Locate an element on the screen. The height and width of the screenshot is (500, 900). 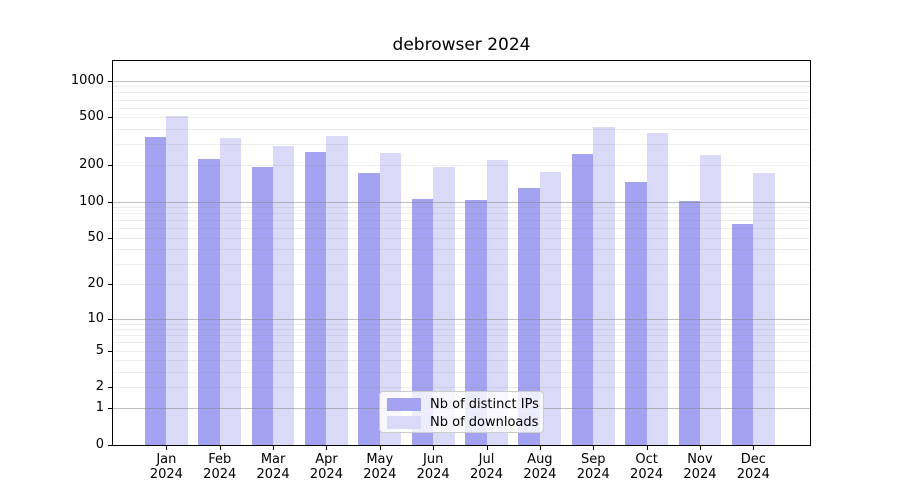
x-tick-month: Jul is located at coordinates (486, 459).